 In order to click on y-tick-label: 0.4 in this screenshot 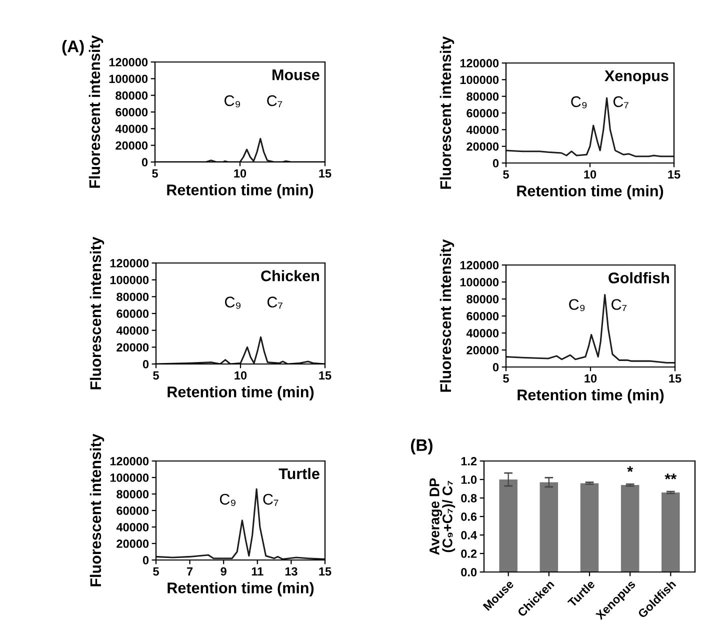, I will do `click(469, 535)`.